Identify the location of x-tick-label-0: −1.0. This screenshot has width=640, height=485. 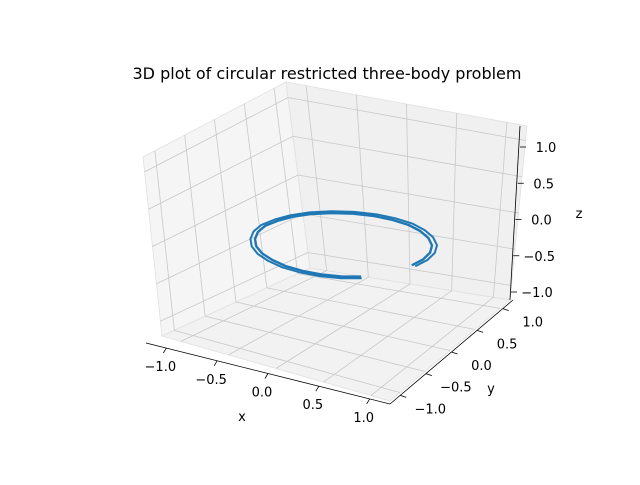
(161, 367).